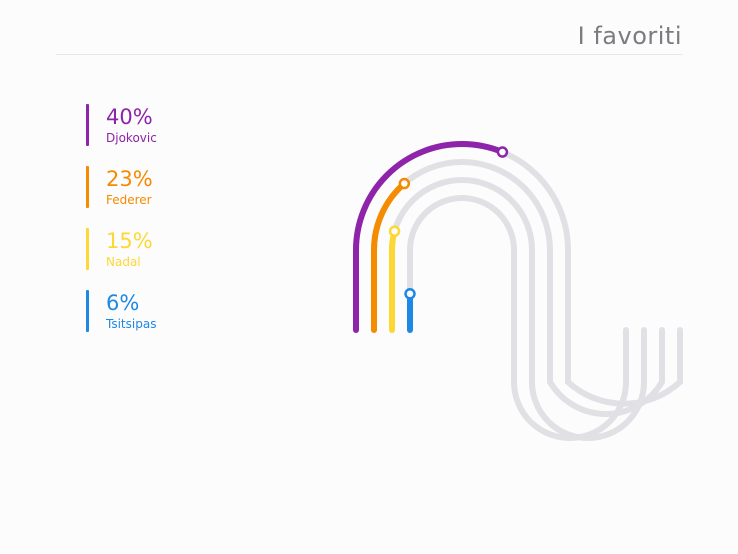  Describe the element at coordinates (410, 294) in the screenshot. I see `track-end-marker-tsitsipas` at that location.